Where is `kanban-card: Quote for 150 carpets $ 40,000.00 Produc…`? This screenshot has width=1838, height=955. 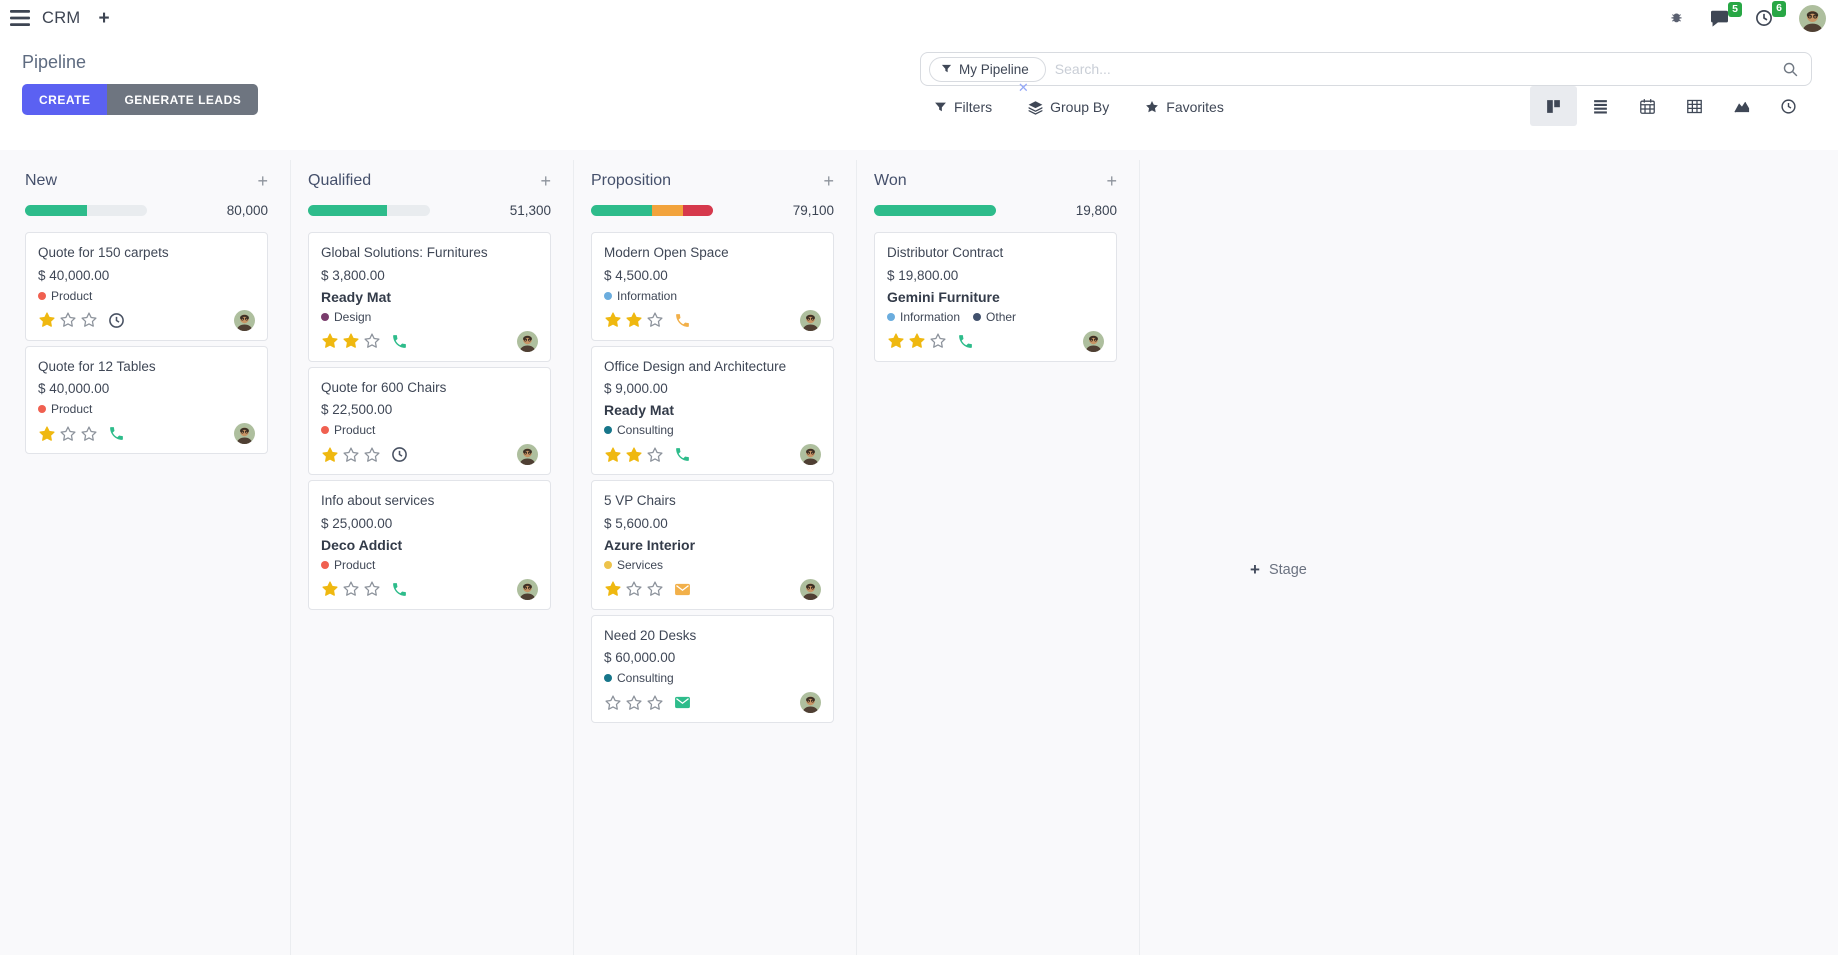 kanban-card: Quote for 150 carpets $ 40,000.00 Produc… is located at coordinates (146, 286).